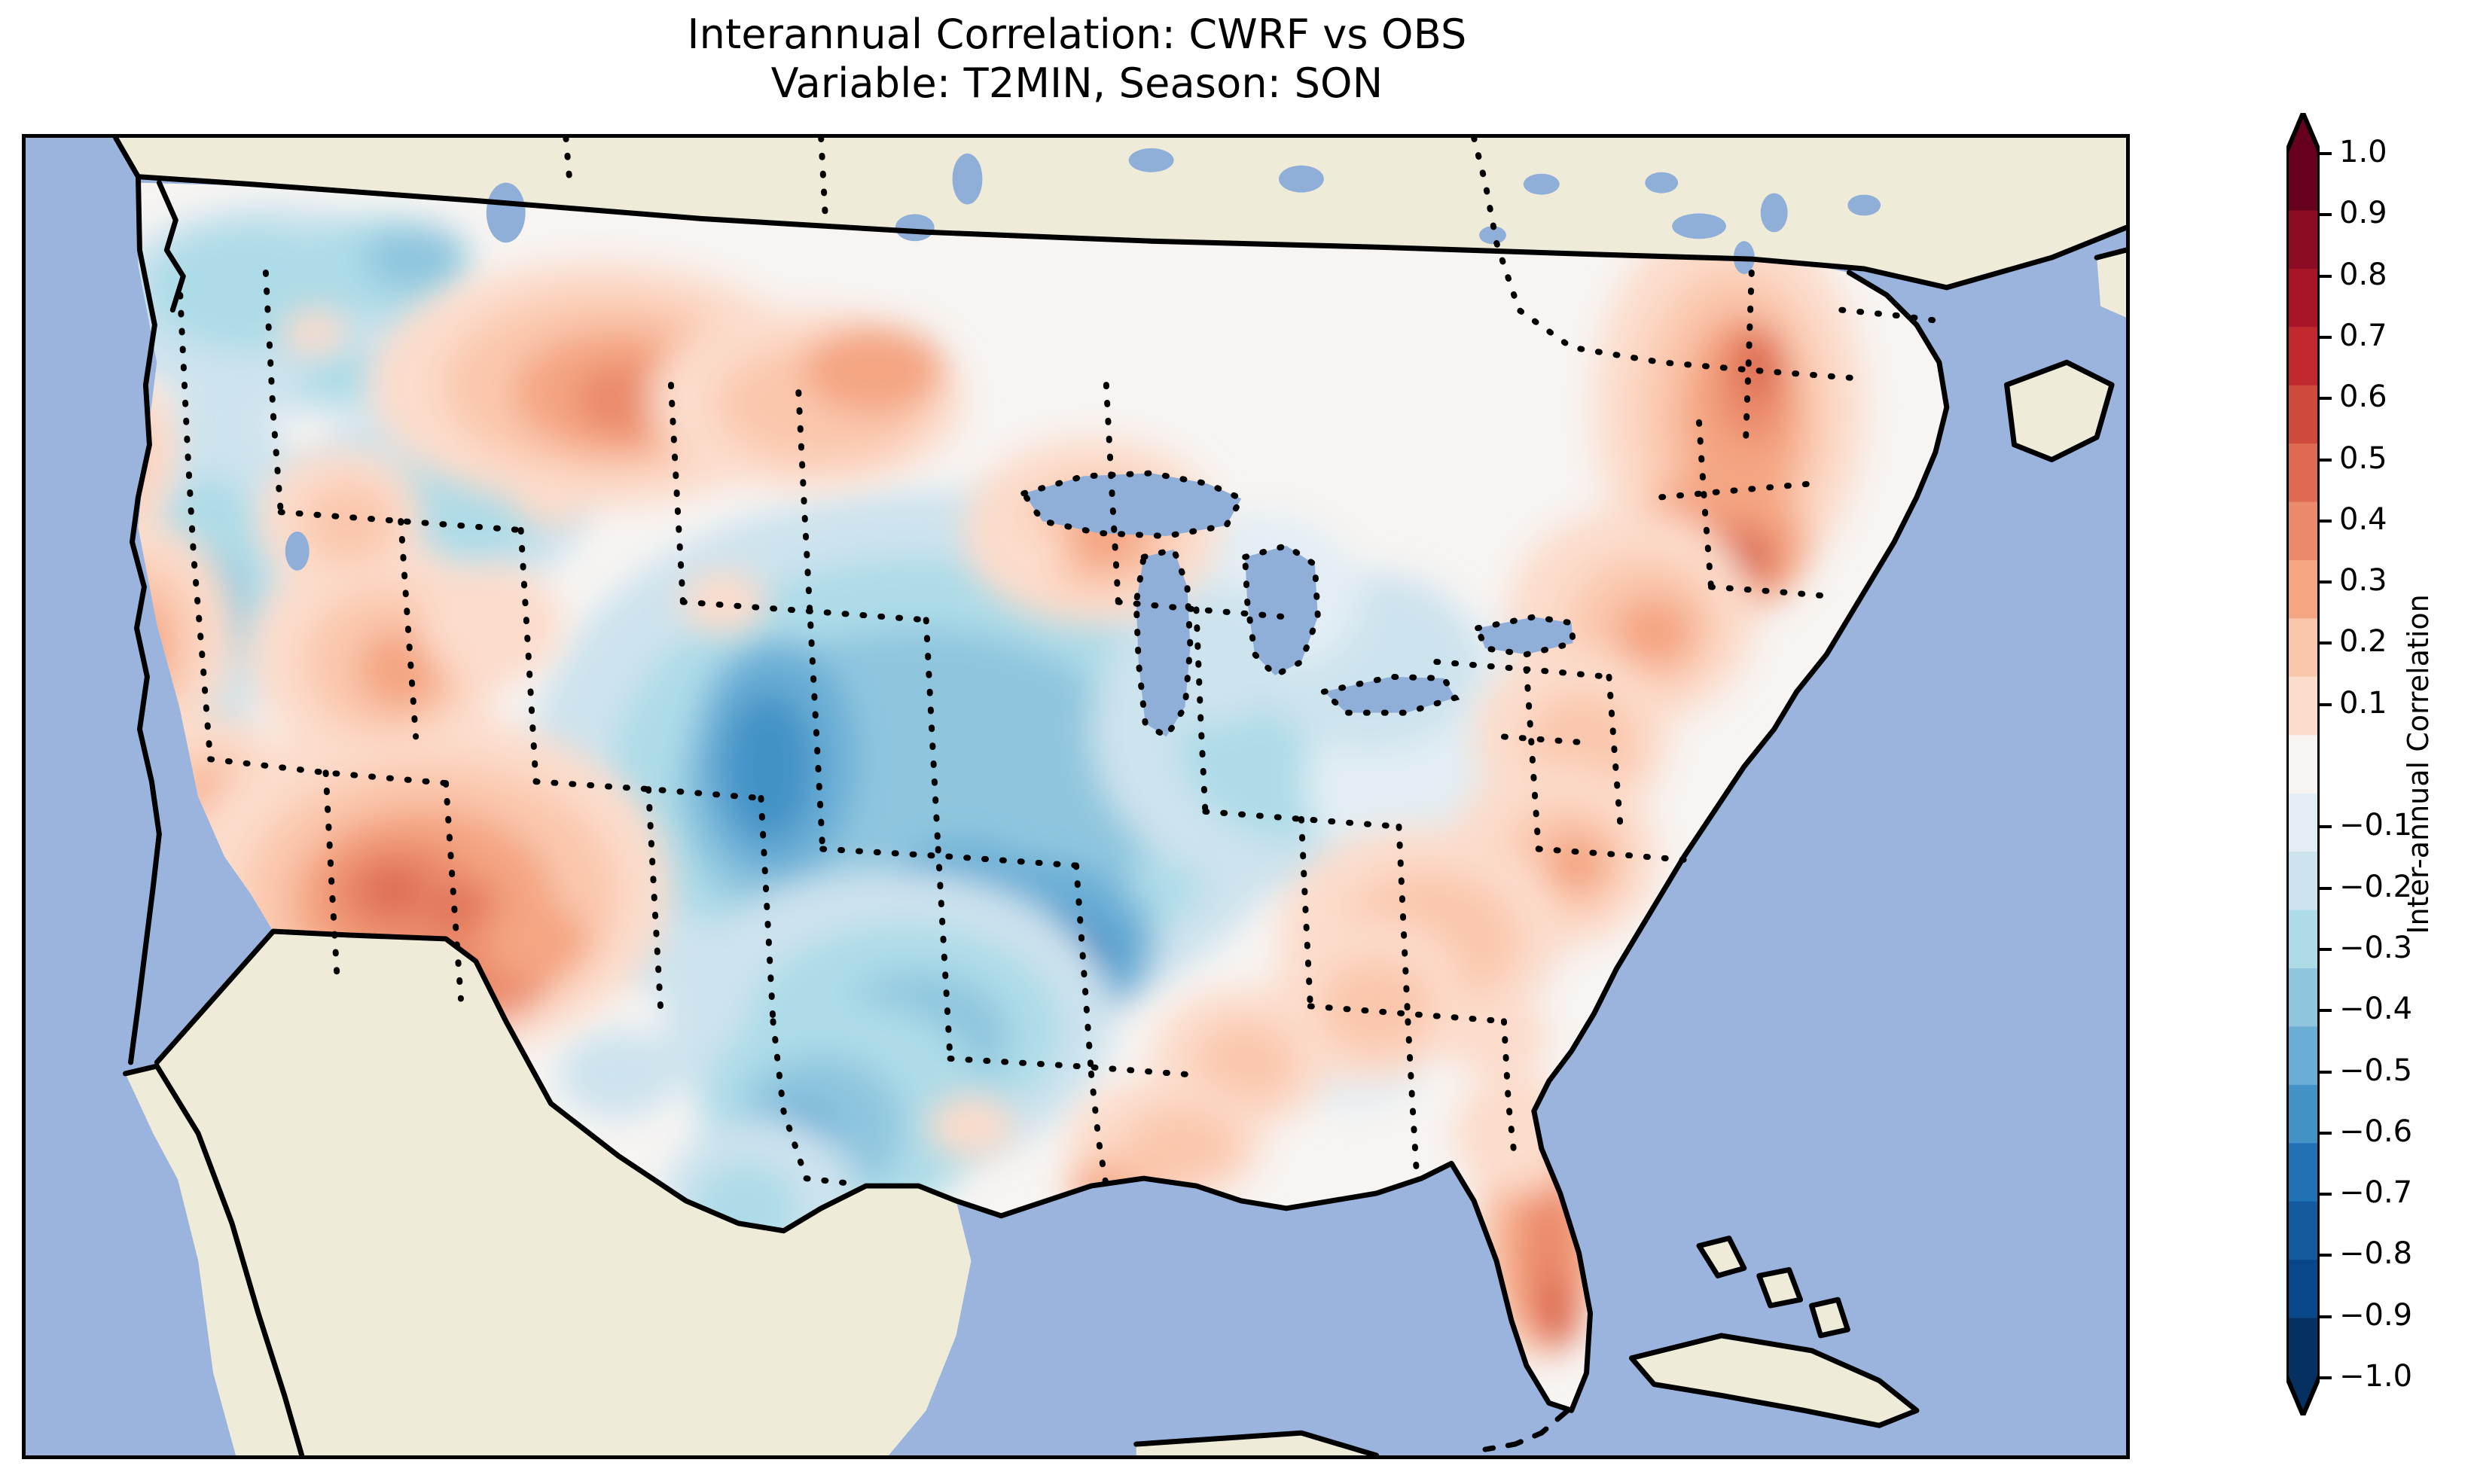 The width and height of the screenshot is (2474, 1484). What do you see at coordinates (2363, 581) in the screenshot?
I see `colorbar-tick-label: 0.3` at bounding box center [2363, 581].